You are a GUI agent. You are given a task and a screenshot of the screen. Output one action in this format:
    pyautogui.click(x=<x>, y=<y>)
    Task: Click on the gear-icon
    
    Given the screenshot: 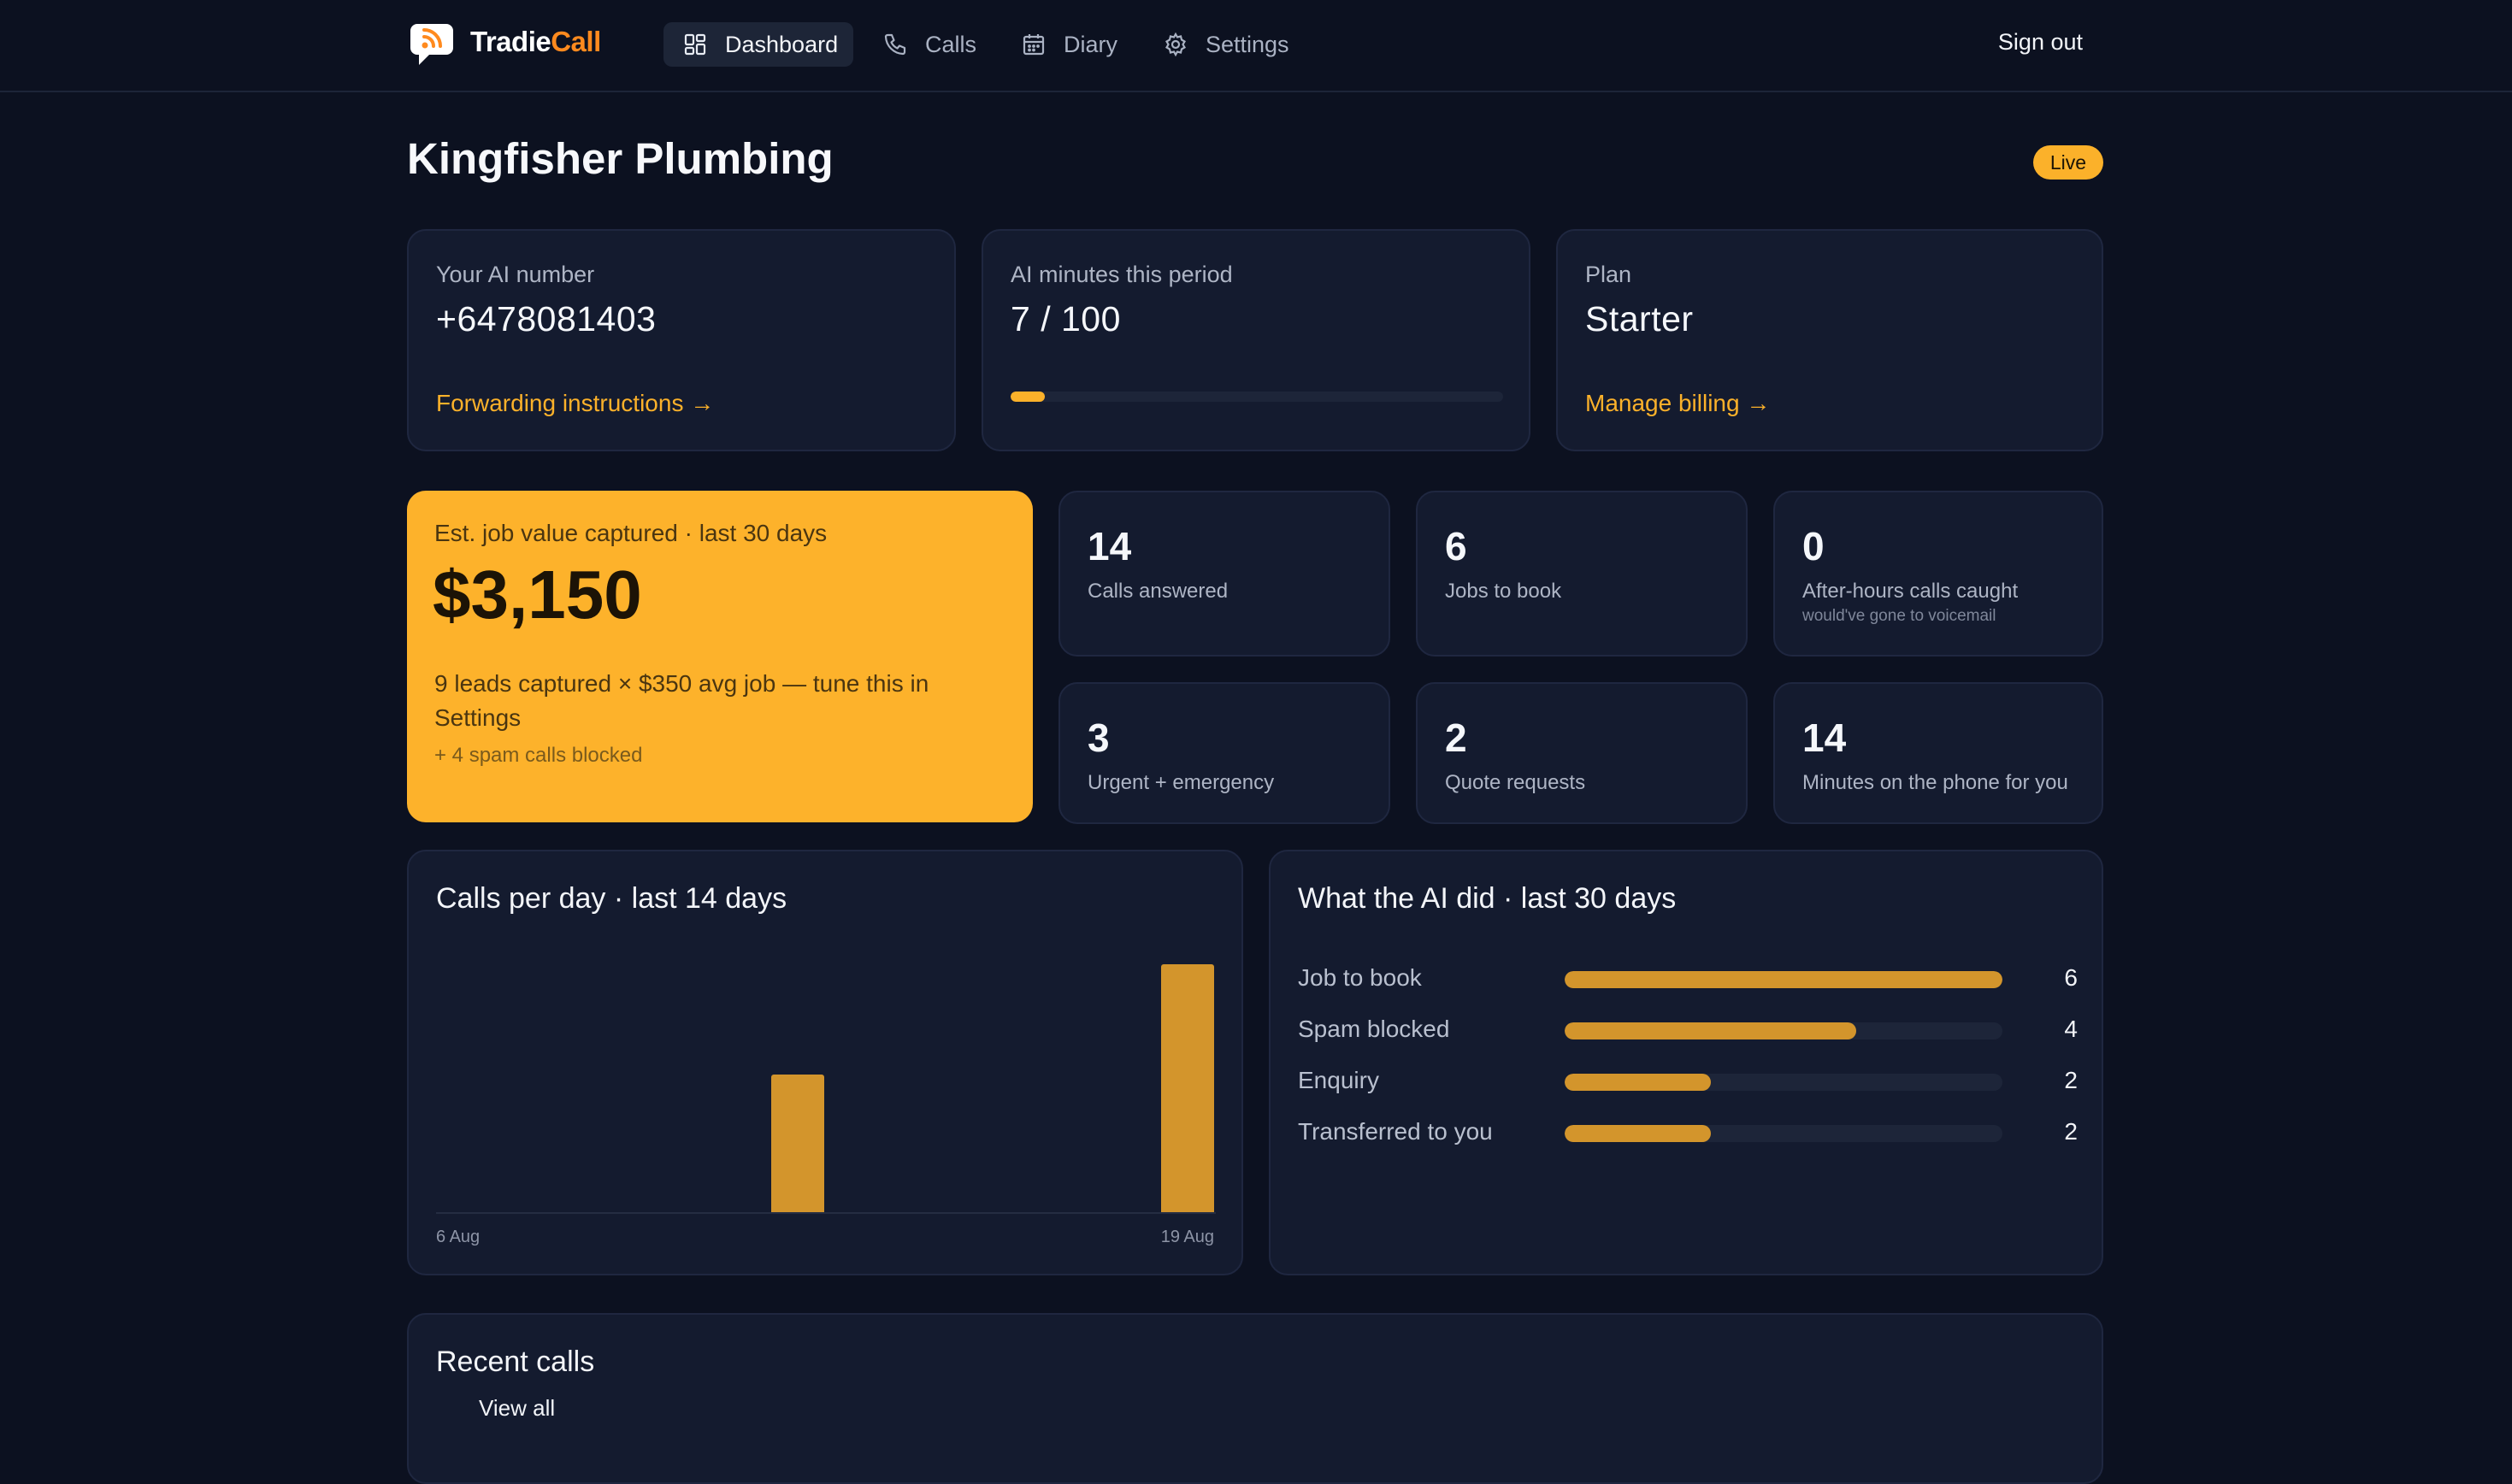 What is the action you would take?
    pyautogui.click(x=1176, y=44)
    